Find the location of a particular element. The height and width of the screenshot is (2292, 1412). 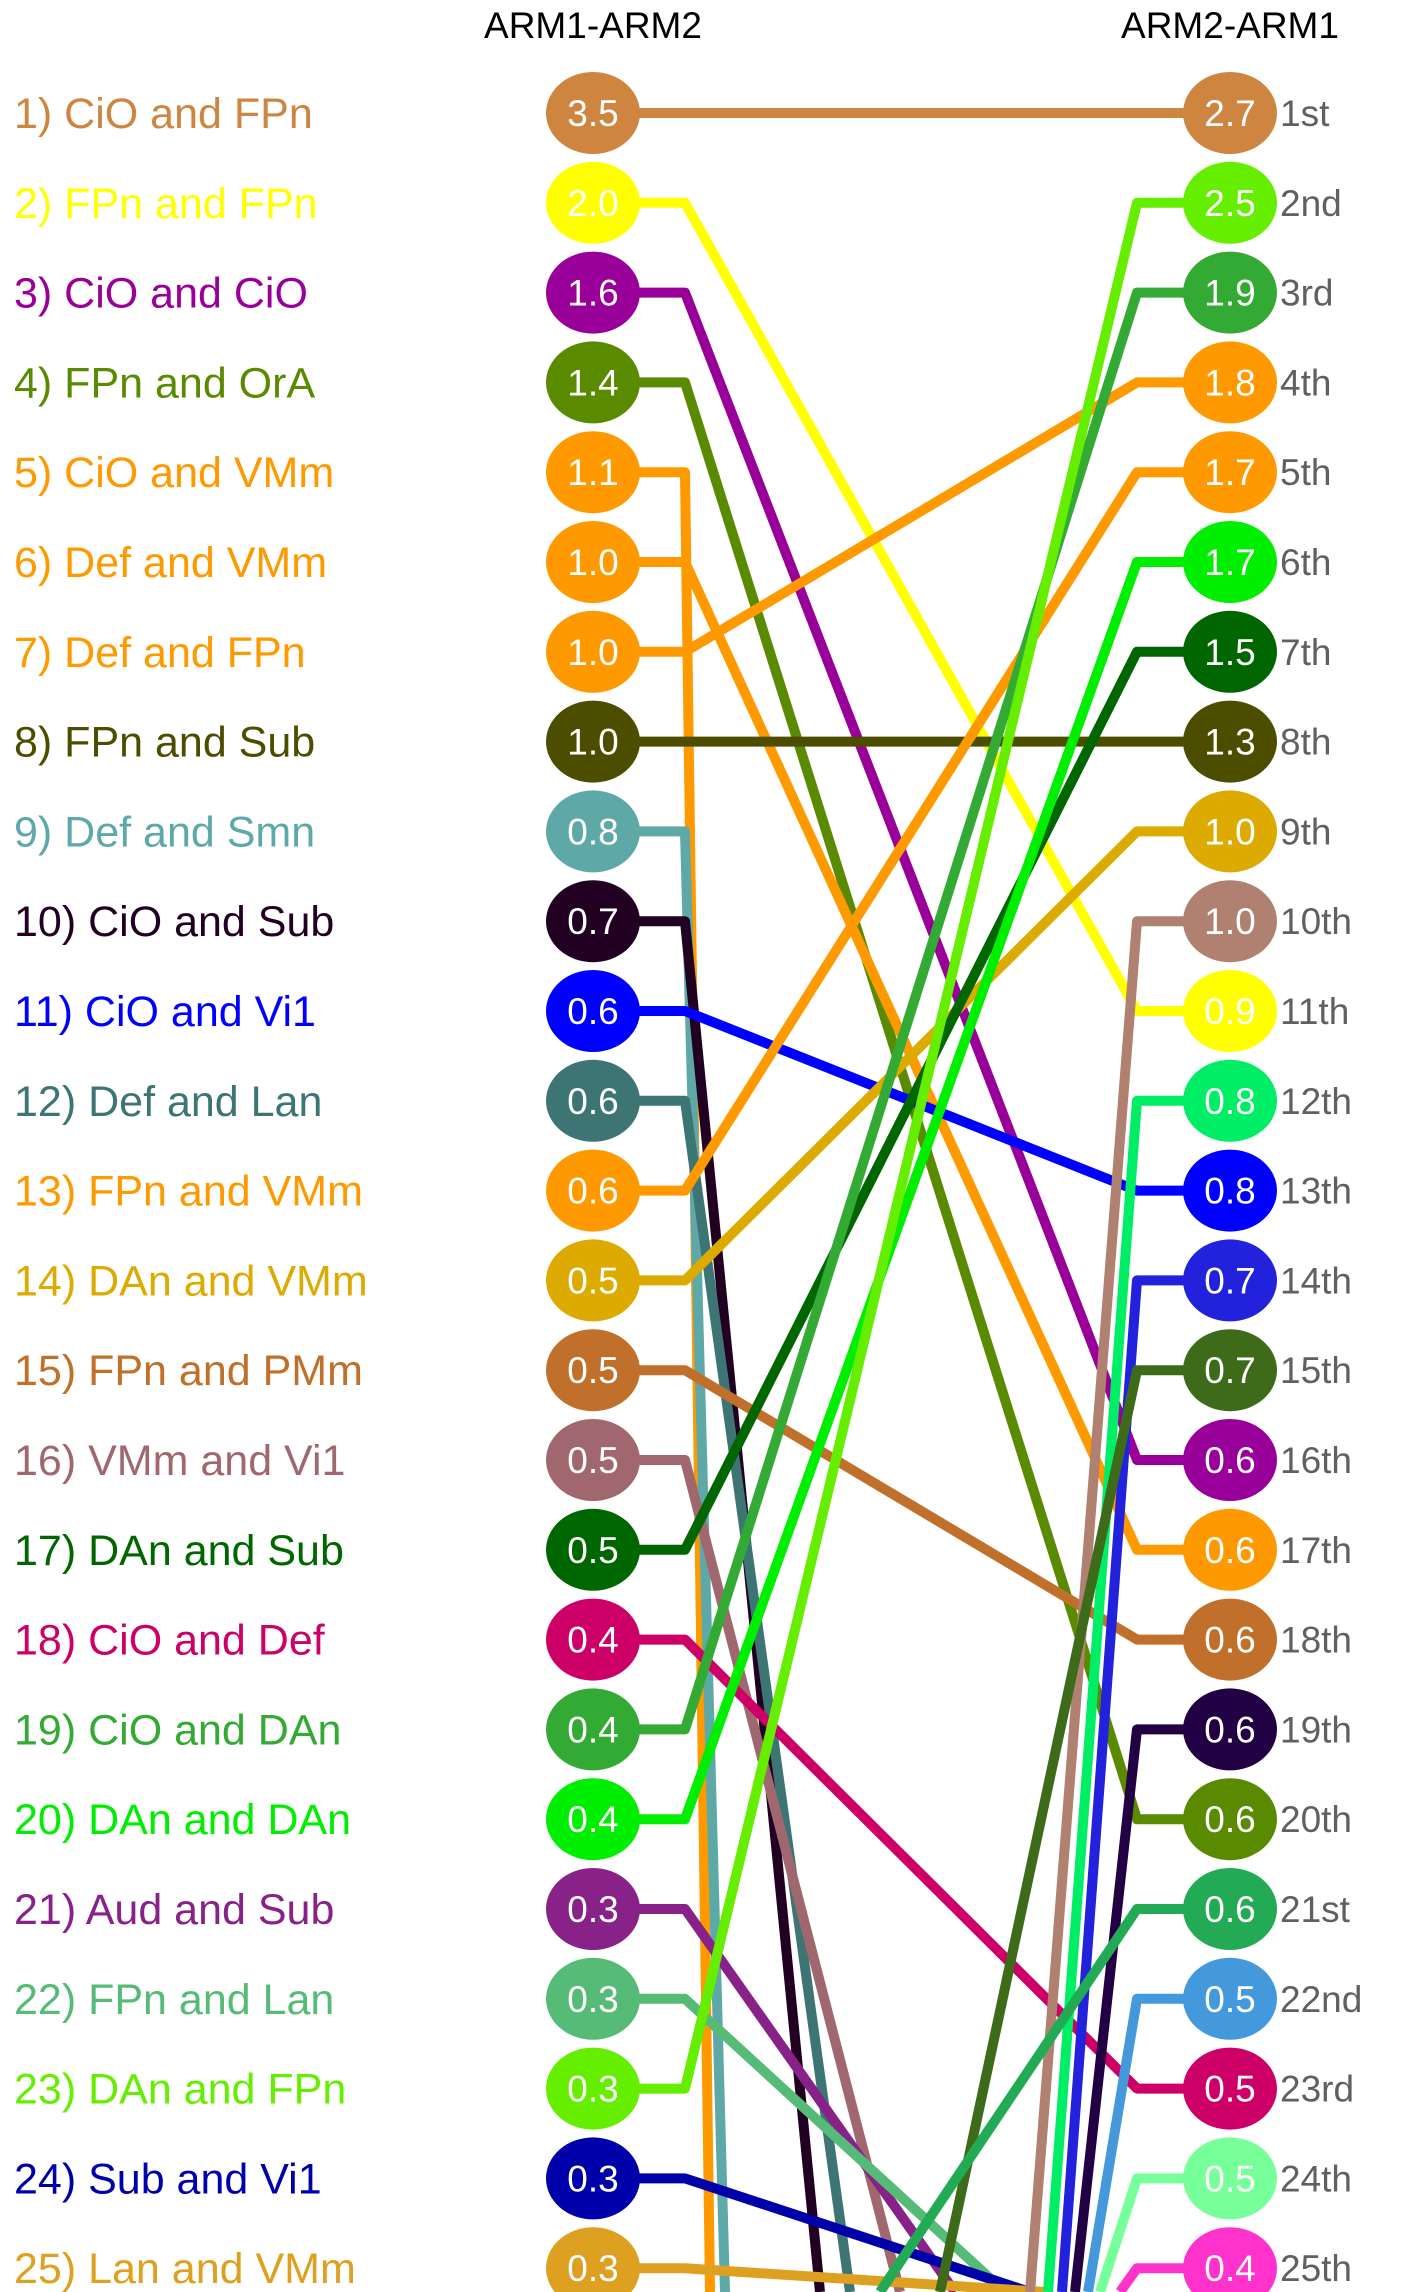

pair-label: 15) FPn and PMm is located at coordinates (188, 1371).